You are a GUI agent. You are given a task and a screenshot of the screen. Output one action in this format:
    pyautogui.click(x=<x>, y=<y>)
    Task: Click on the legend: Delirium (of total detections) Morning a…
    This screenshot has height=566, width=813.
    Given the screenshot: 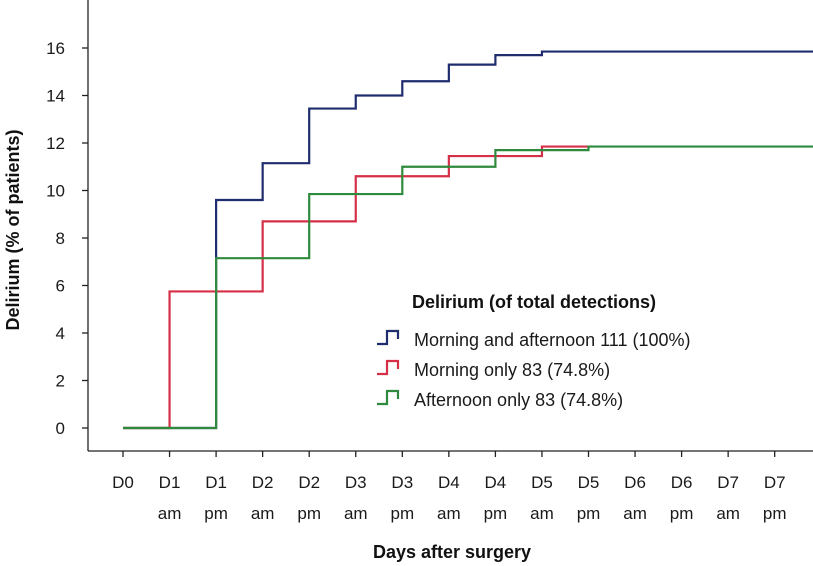 What is the action you would take?
    pyautogui.click(x=534, y=351)
    